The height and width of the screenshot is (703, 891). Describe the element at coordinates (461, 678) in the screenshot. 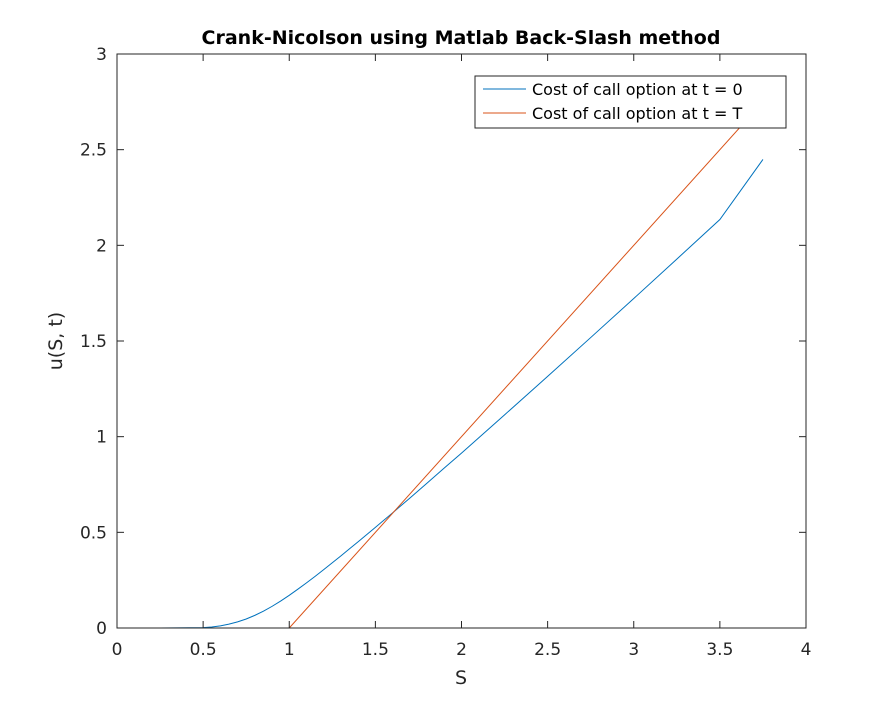

I see `x-axis-label: S` at that location.